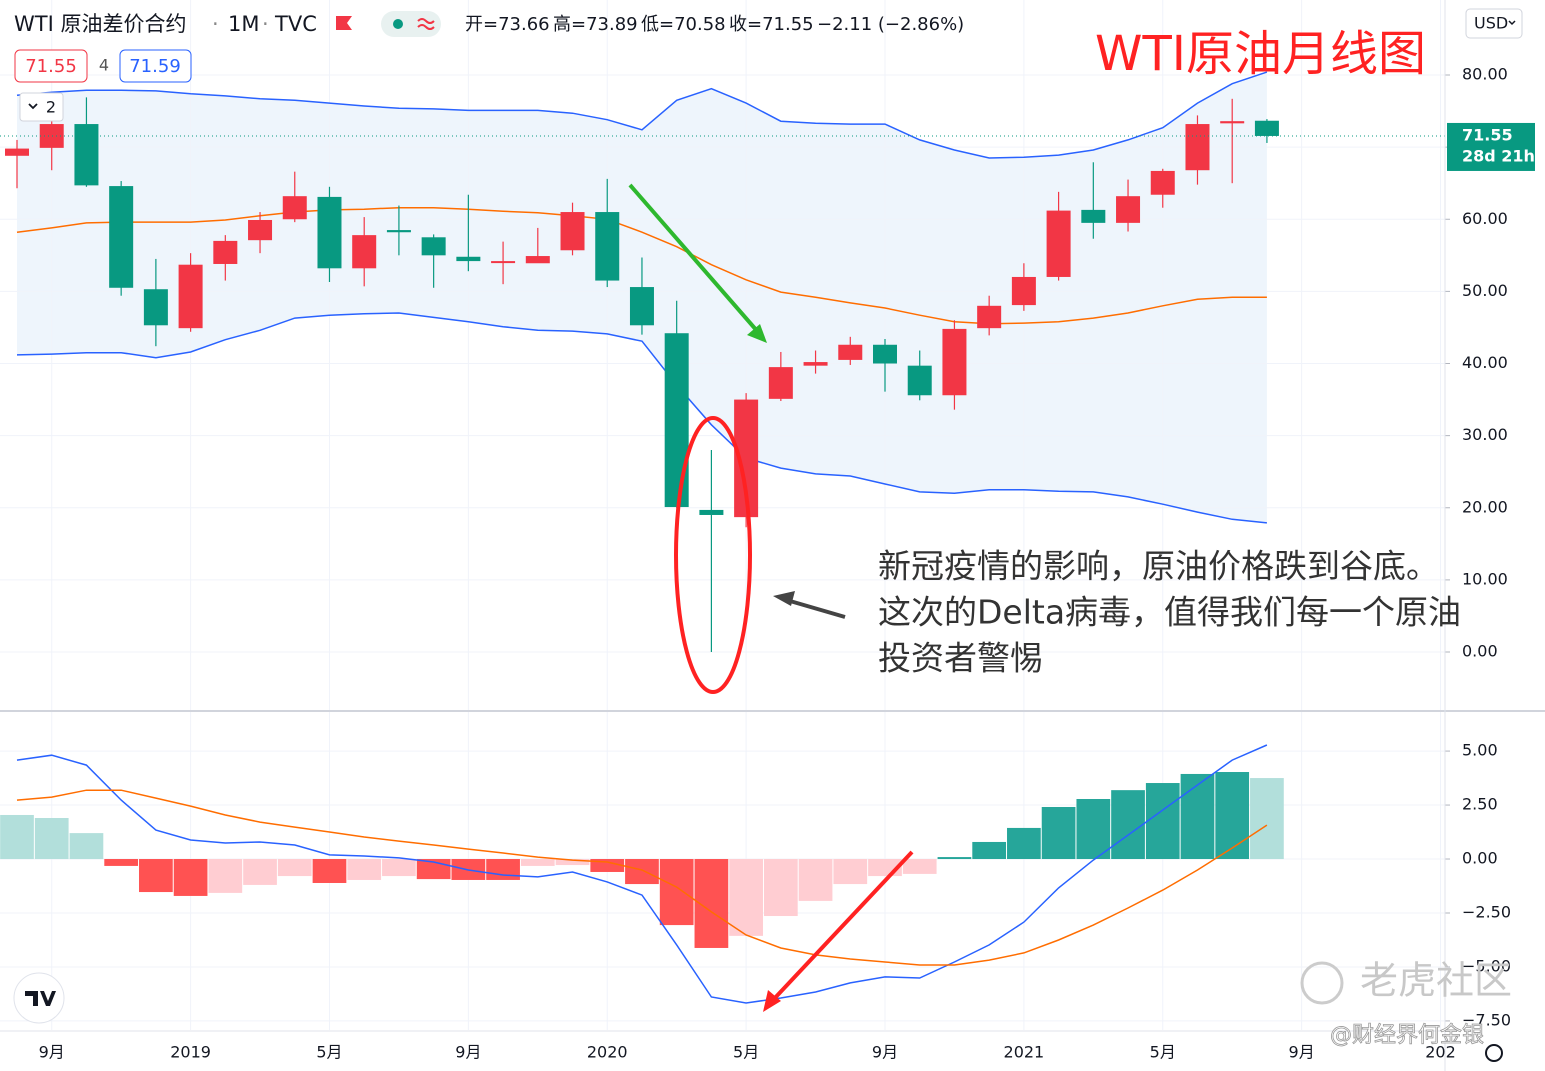  I want to click on ask-box, so click(155, 66).